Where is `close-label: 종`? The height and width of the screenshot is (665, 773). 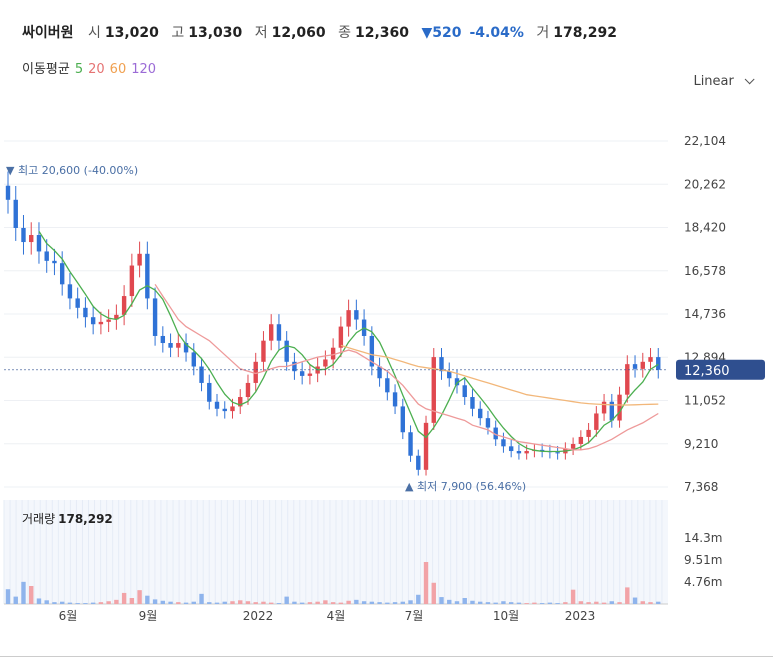 close-label: 종 is located at coordinates (344, 33).